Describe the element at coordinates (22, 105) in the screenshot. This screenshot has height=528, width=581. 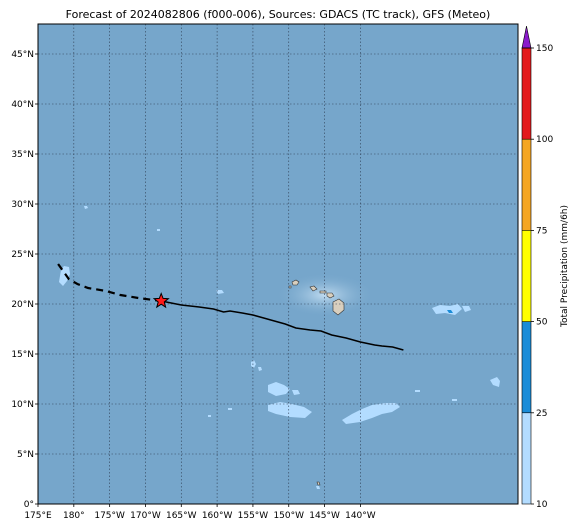
I see `lat-tick-label: 40°N` at that location.